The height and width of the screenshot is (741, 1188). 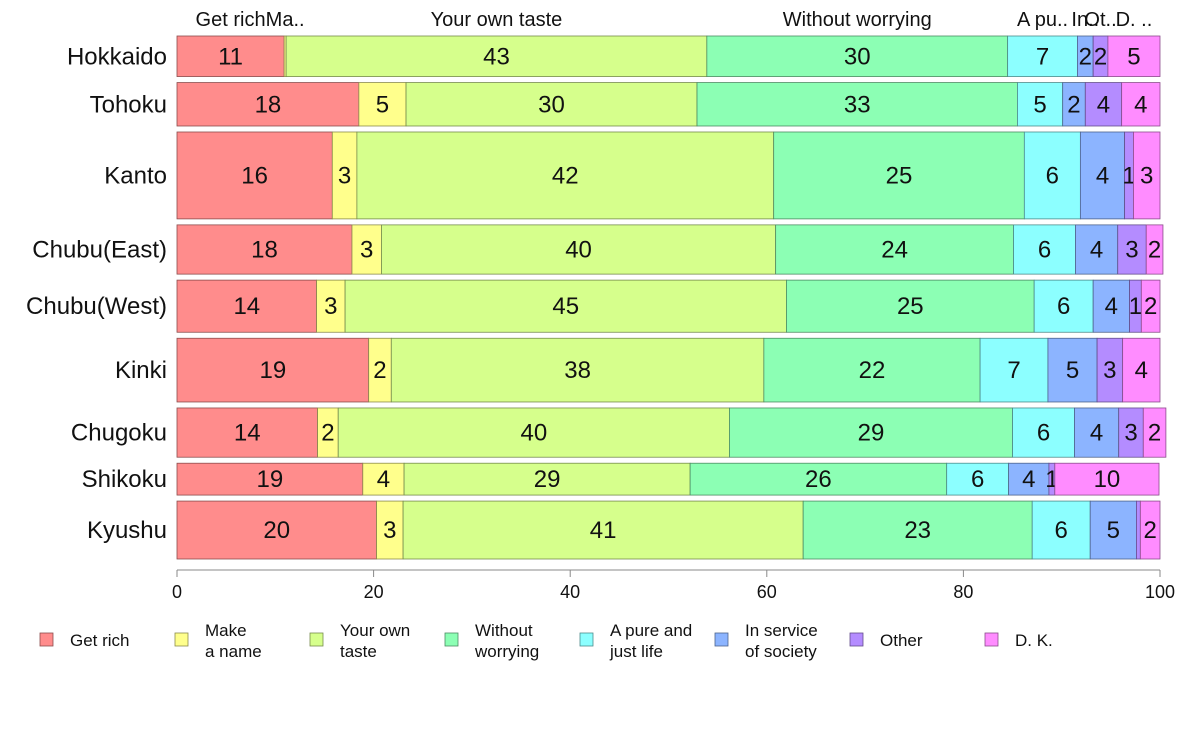 I want to click on legend-label: a name, so click(x=233, y=651).